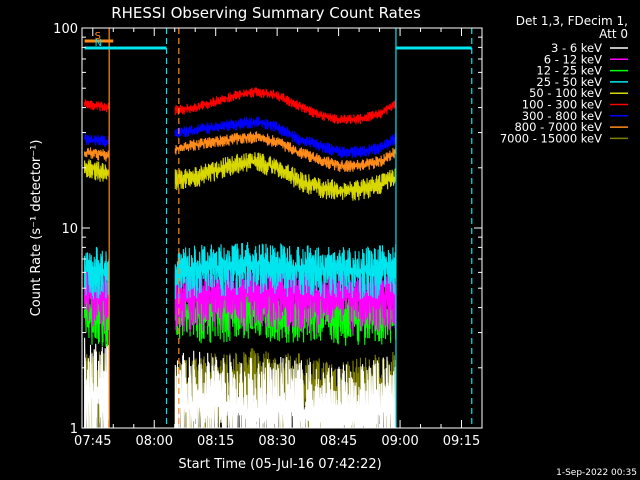 The width and height of the screenshot is (640, 480). I want to click on legend-label-6: 300 - 800 keV, so click(562, 116).